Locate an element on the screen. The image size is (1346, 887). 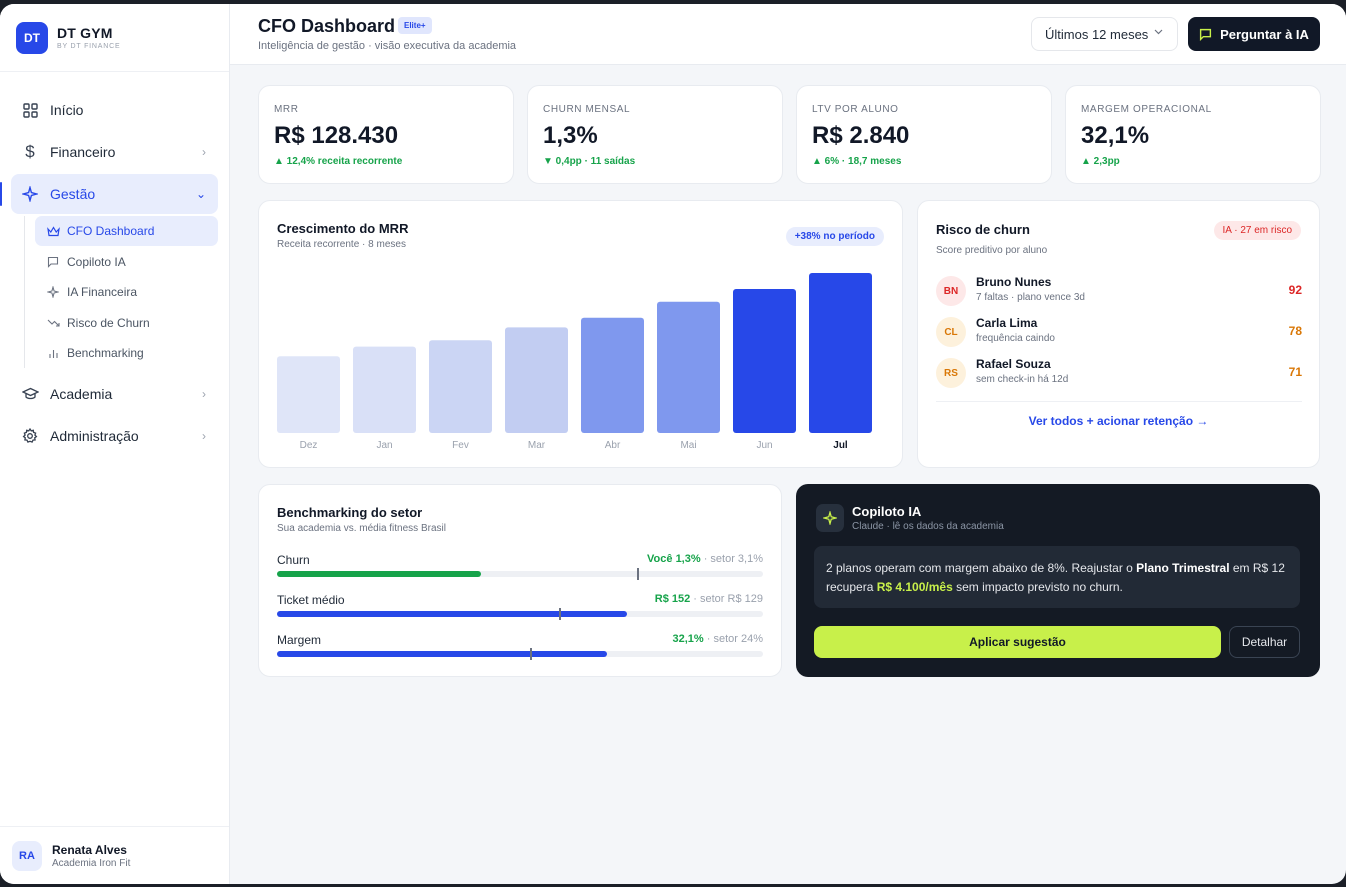
period-select: Últimos 12 meses is located at coordinates (1104, 34).